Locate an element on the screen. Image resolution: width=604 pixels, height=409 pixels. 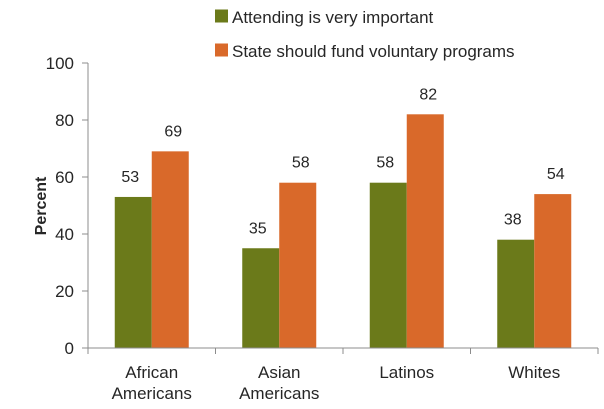
category-label: Latinos is located at coordinates (406, 372).